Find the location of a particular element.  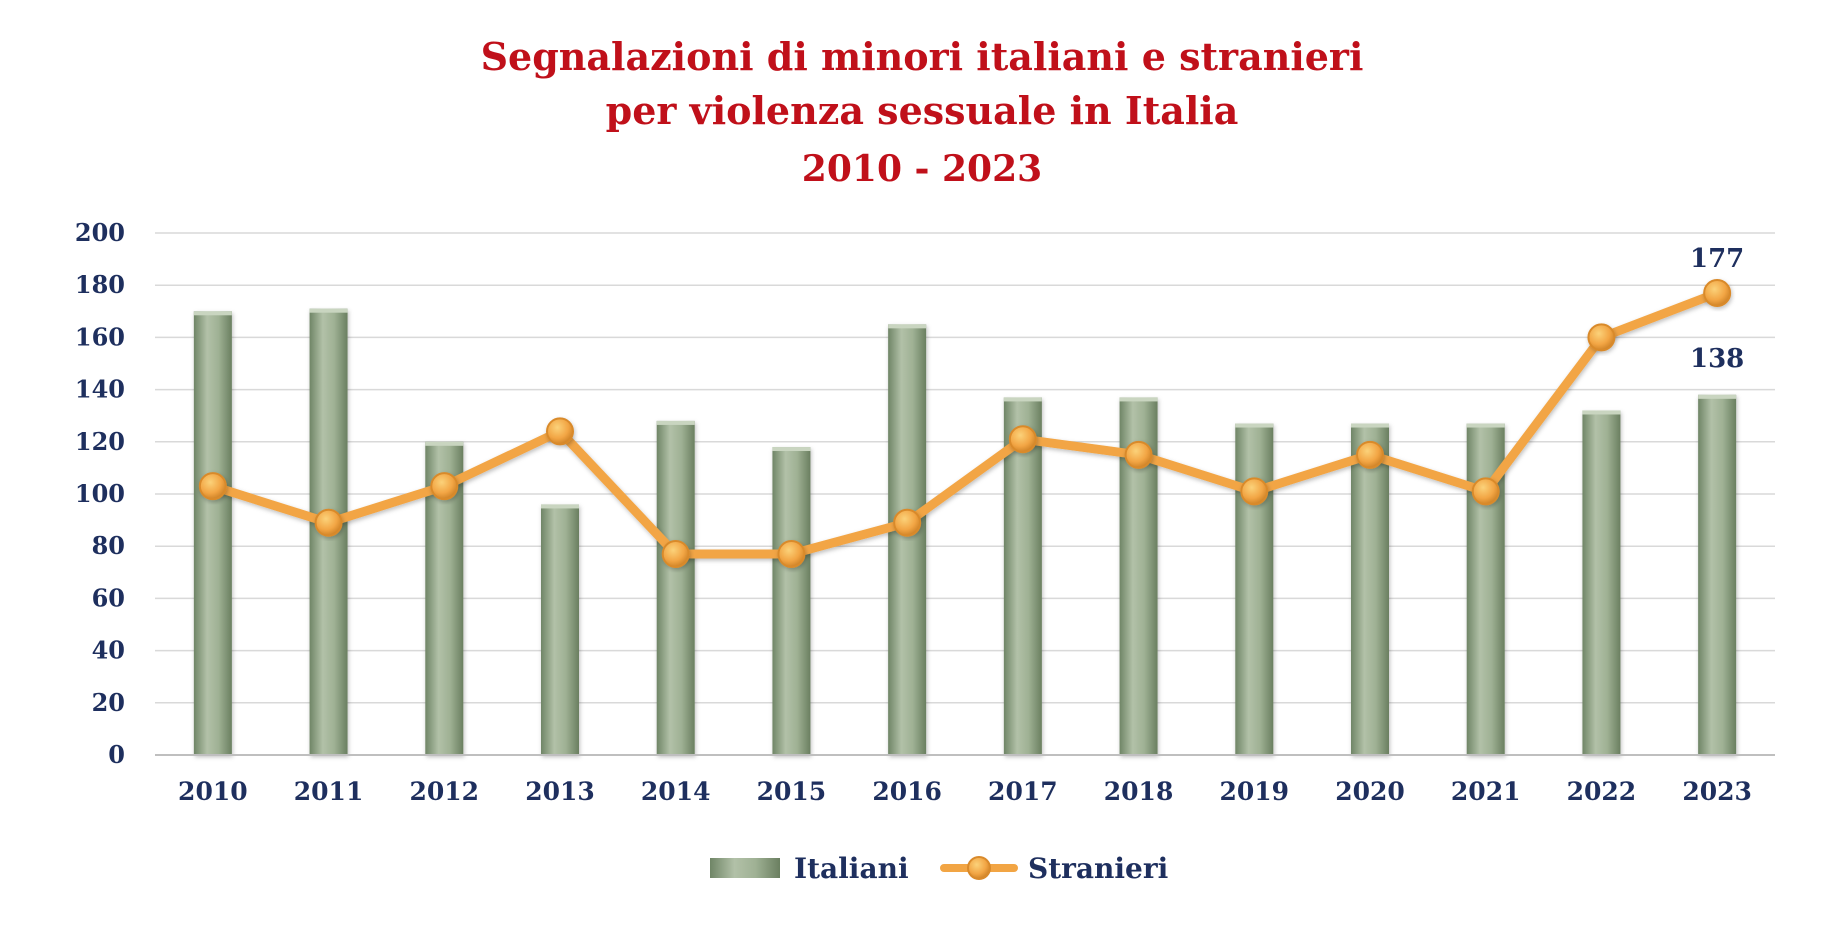

x-tick-label: 2018 is located at coordinates (1139, 791).